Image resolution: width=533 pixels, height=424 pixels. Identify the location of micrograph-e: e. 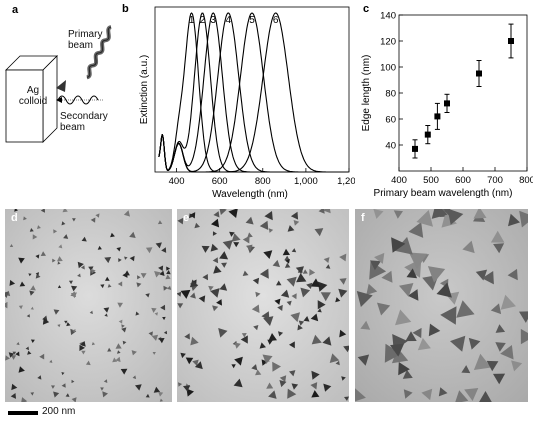
(263, 305).